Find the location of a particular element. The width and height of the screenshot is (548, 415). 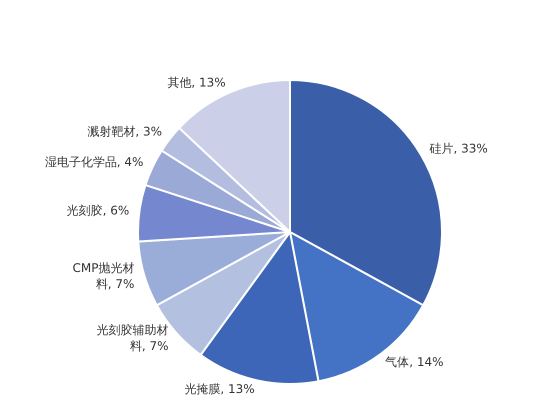

slice-label: CMP抛光材料, 7% is located at coordinates (103, 276).